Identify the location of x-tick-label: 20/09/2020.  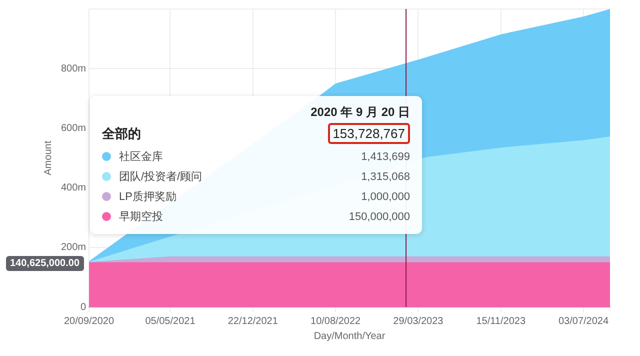
(89, 321).